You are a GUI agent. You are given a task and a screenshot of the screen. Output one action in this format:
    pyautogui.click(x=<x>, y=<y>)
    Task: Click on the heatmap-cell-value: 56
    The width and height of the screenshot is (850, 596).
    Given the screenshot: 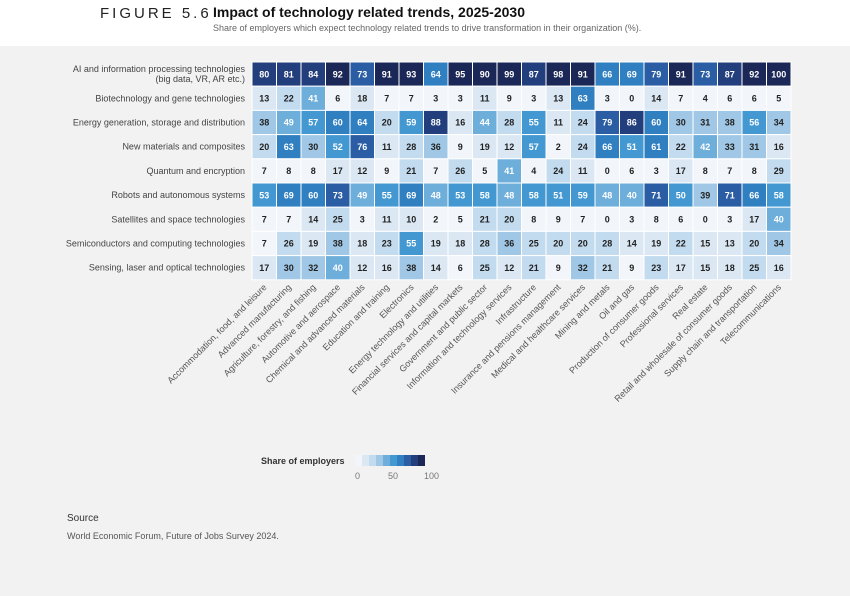 What is the action you would take?
    pyautogui.click(x=754, y=123)
    